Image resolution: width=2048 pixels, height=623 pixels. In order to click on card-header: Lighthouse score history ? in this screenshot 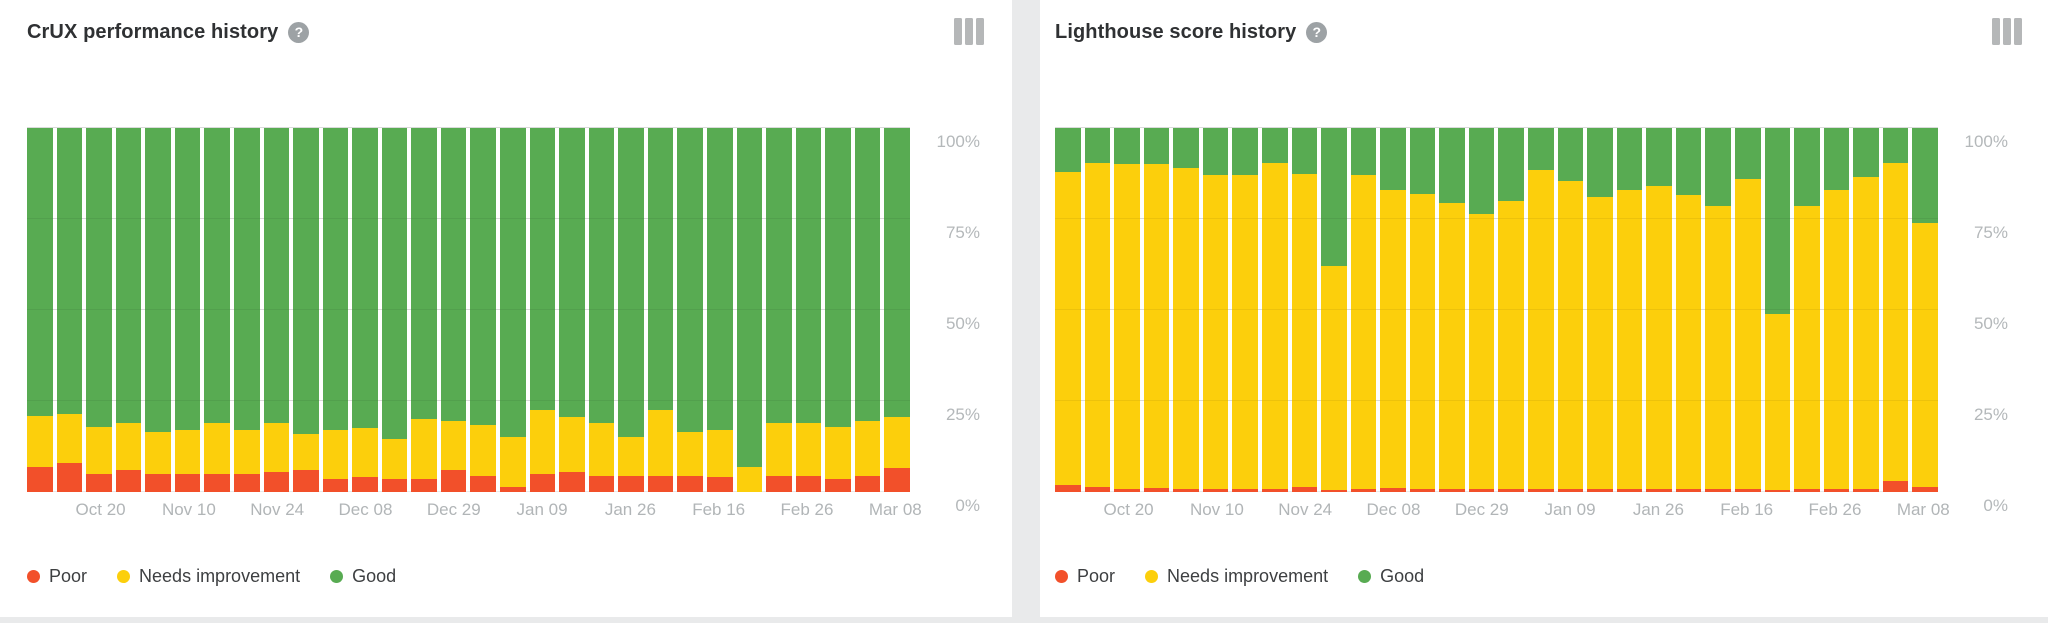, I will do `click(1538, 32)`.